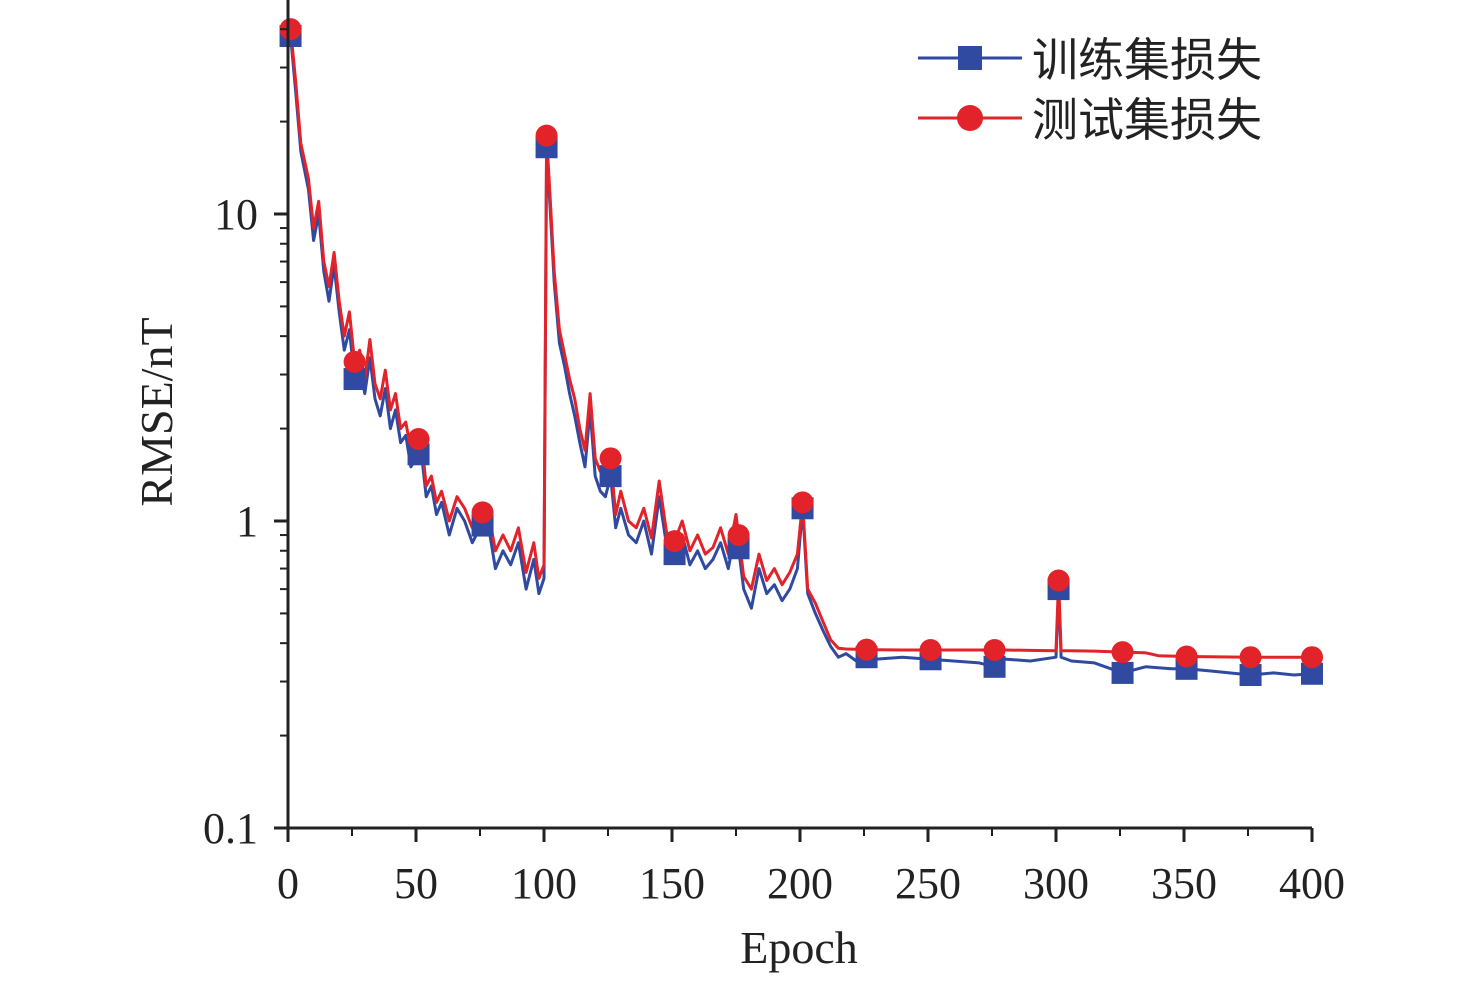  I want to click on x-ticks: 0 50 100 150 200 250 300 350 400, so click(811, 868).